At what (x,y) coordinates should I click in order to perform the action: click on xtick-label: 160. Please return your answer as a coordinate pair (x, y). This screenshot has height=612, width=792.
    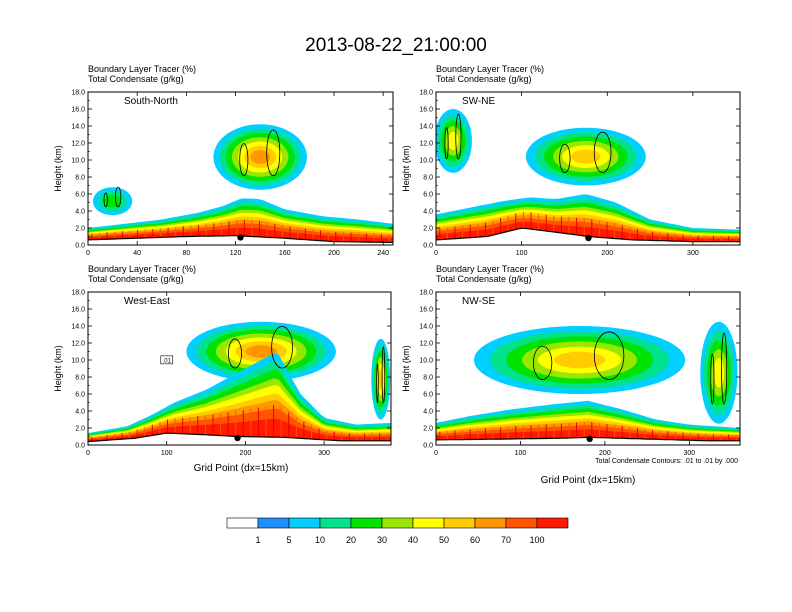
    Looking at the image, I should click on (285, 253).